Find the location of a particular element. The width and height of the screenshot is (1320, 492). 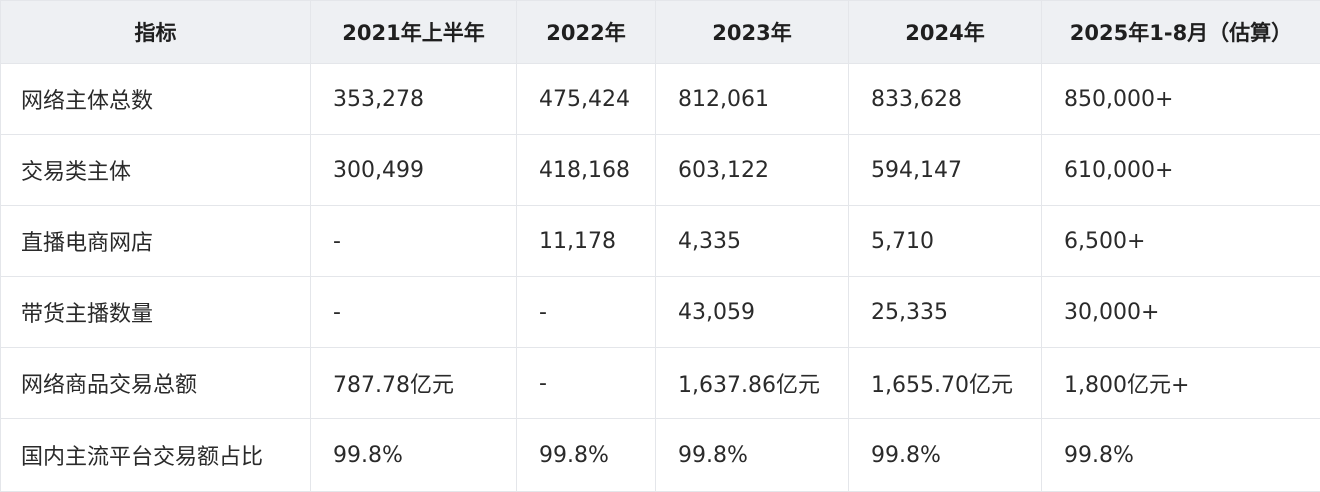

header-cell-indicator: 指标 is located at coordinates (156, 32).